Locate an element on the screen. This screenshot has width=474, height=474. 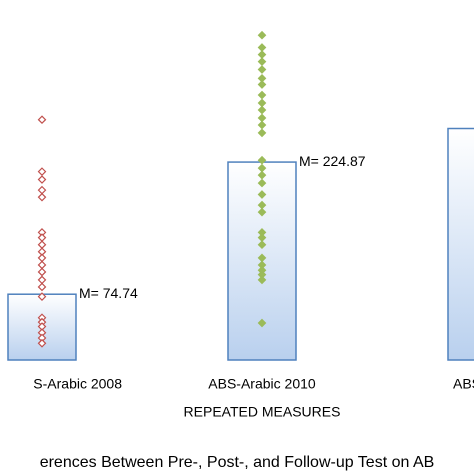
x-tick-label: ABS-Ara is located at coordinates (463, 384).